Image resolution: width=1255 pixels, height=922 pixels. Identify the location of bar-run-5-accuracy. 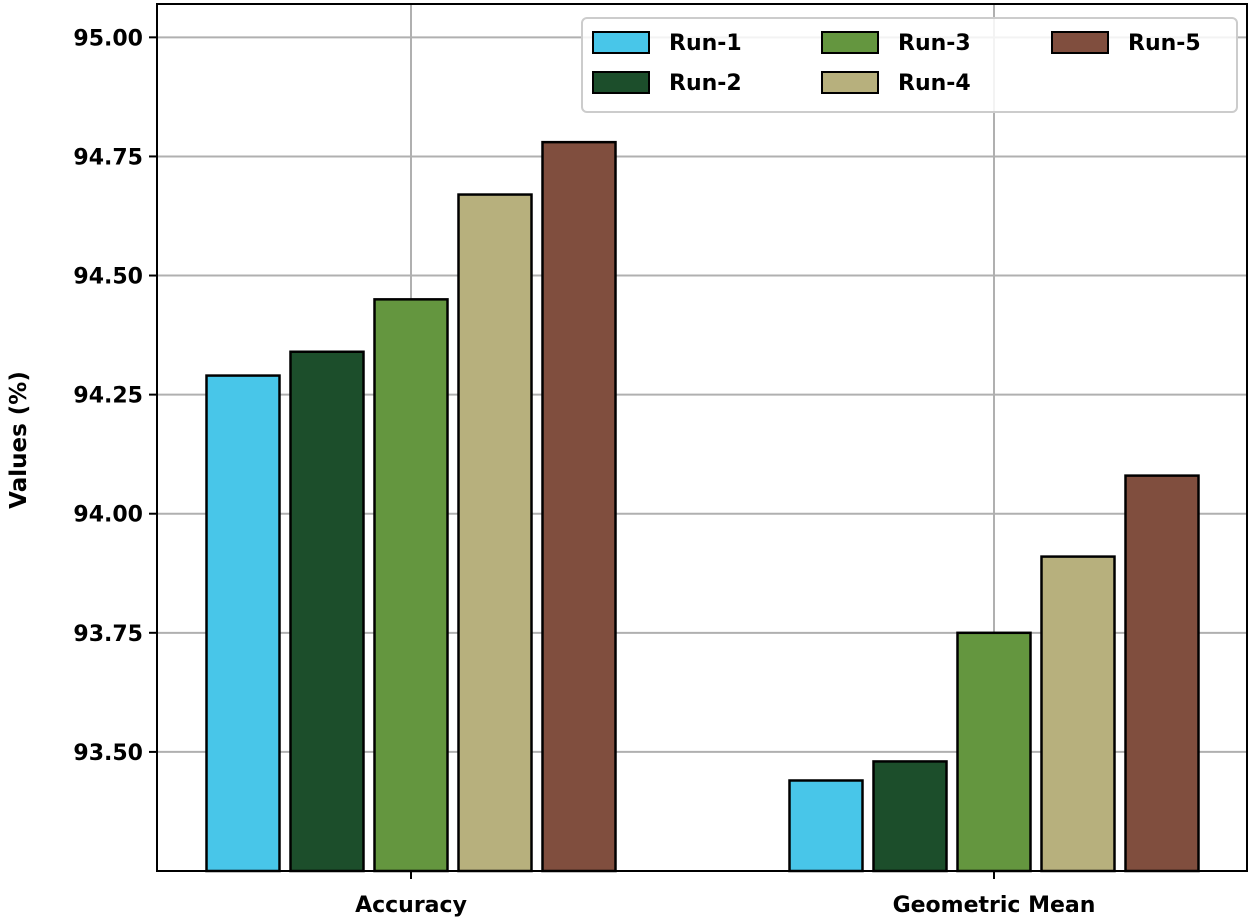
(579, 506).